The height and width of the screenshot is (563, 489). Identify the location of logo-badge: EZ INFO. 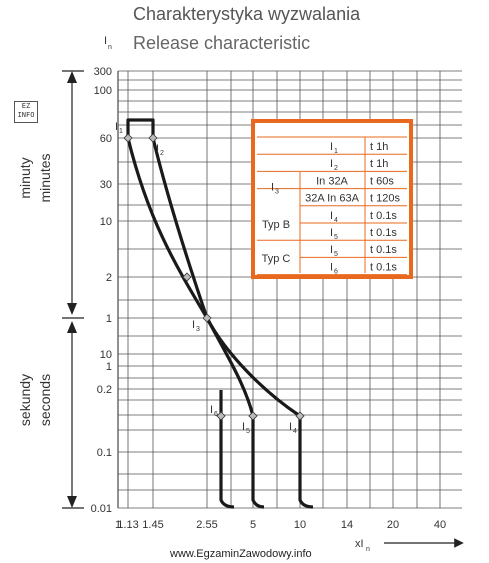
(26, 112).